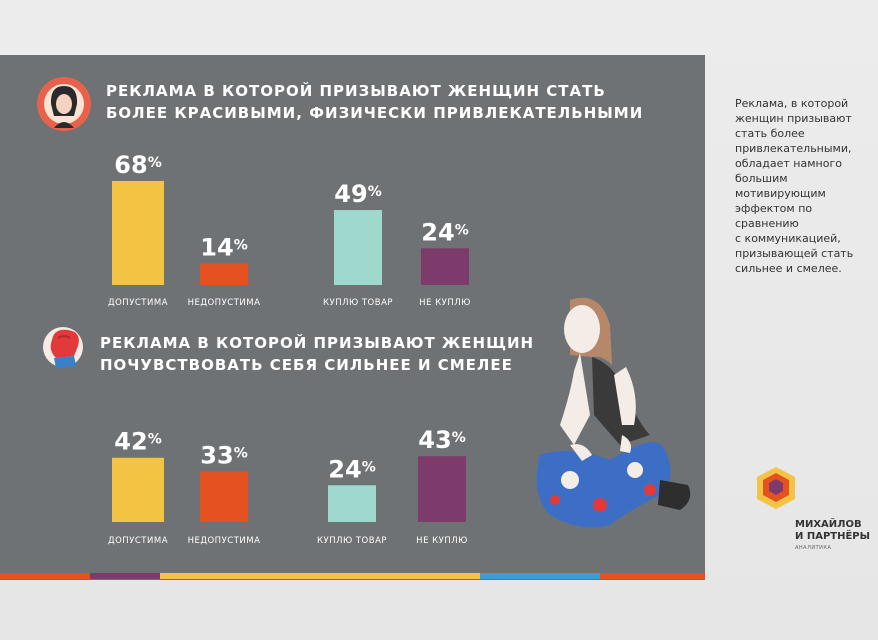  Describe the element at coordinates (306, 365) in the screenshot. I see `chart2-title-line2: ПОЧУВСТВОВАТЬ СЕБЯ СИЛЬНЕЕ И СМЕЛЕЕ` at that location.